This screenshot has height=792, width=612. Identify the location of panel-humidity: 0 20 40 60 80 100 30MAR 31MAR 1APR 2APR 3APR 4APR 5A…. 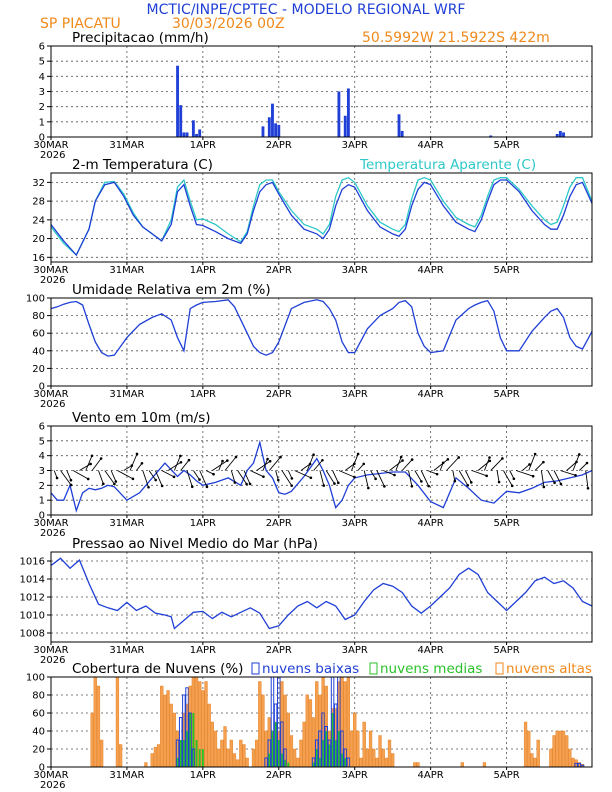
(309, 346).